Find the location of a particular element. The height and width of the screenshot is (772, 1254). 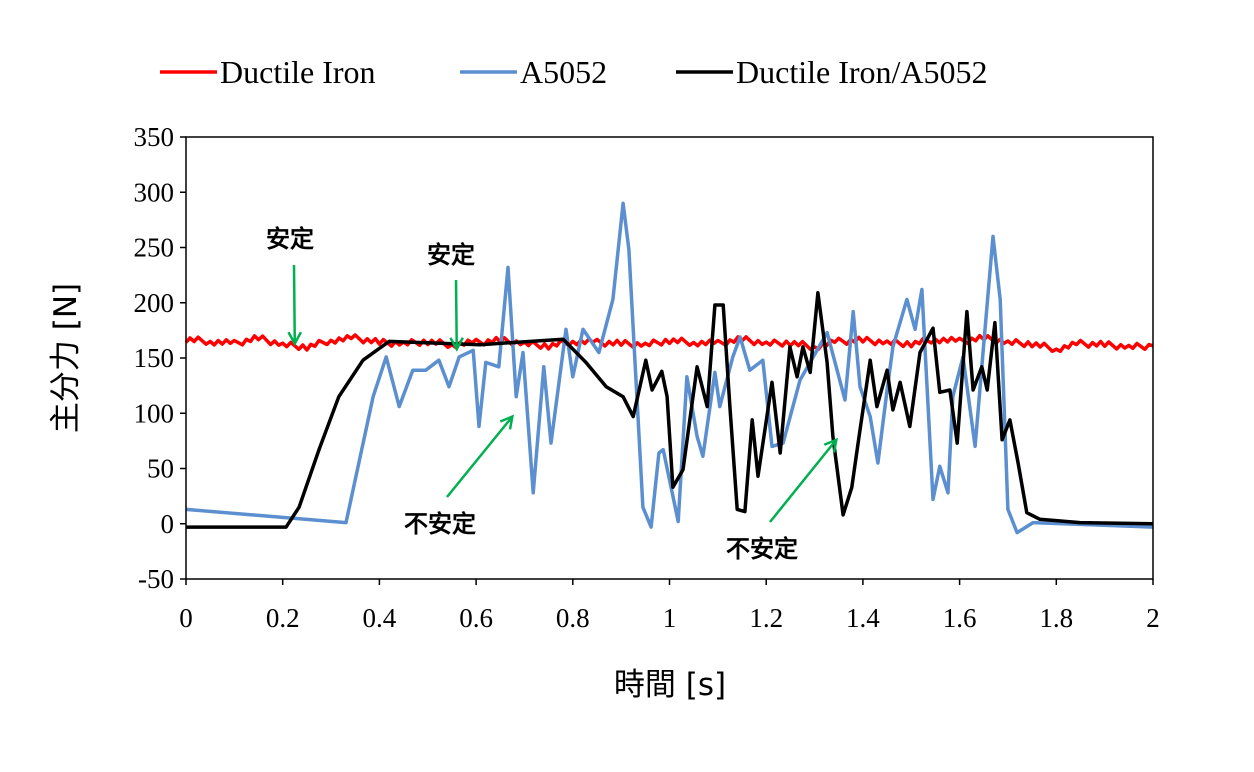

x-tick-label: 0.4 is located at coordinates (380, 618).